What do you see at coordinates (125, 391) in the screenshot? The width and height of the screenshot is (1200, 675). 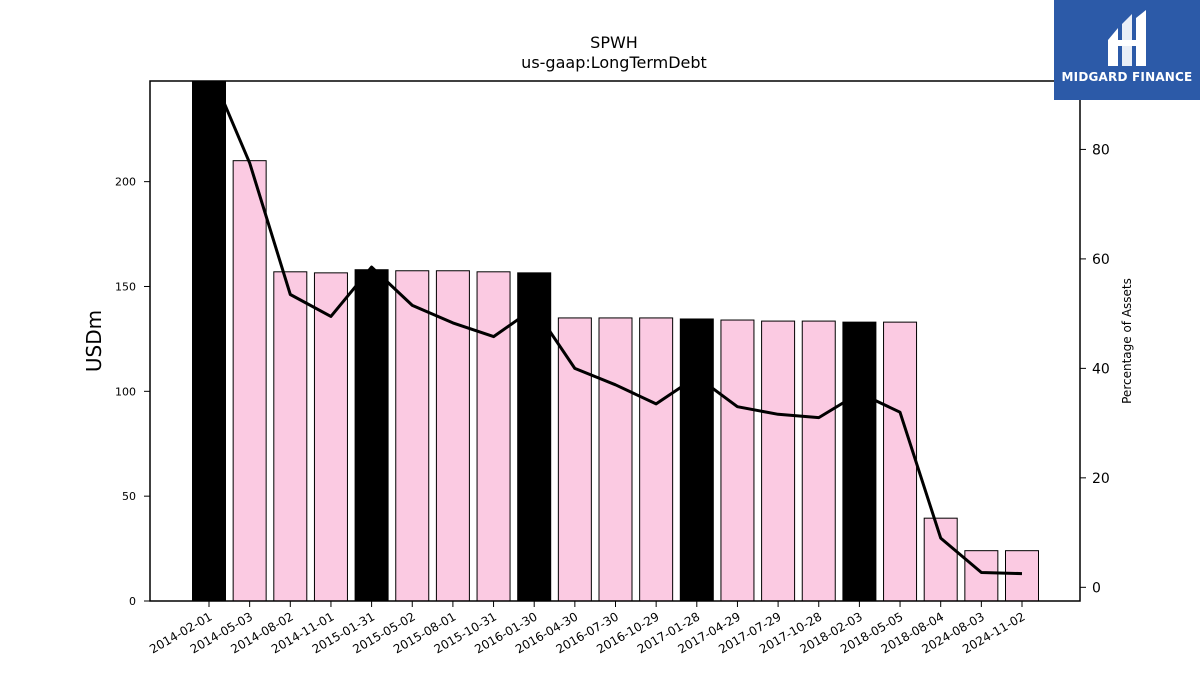 I see `y-tick-label: 100` at bounding box center [125, 391].